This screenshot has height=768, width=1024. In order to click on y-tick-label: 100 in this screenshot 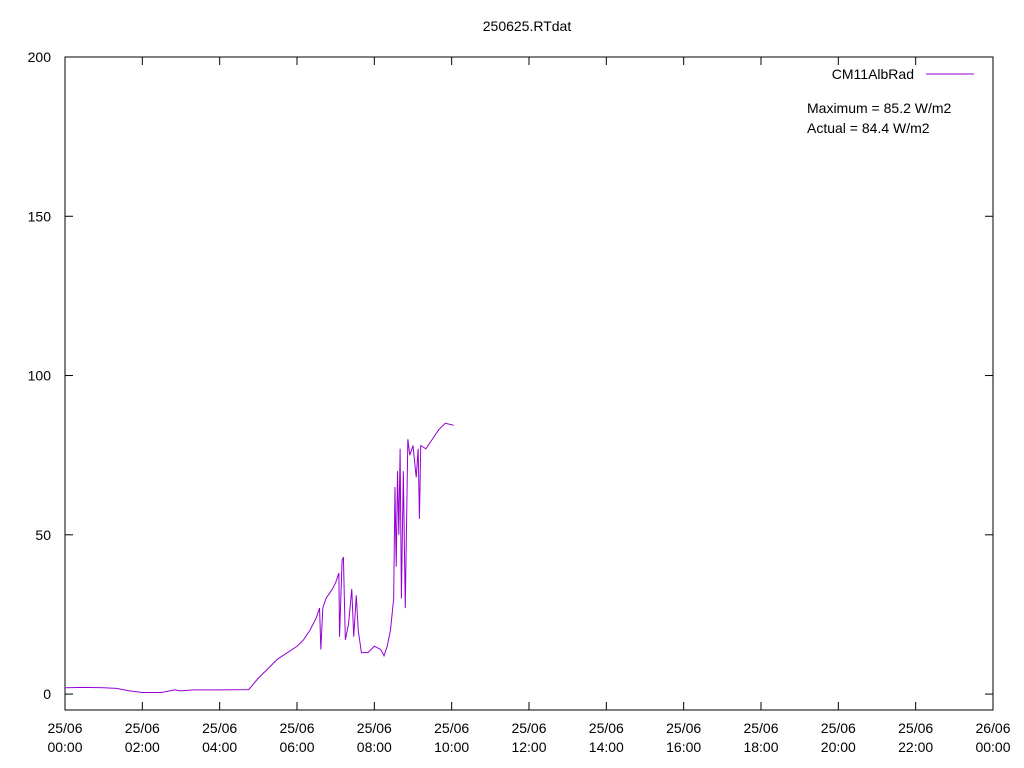, I will do `click(40, 376)`.